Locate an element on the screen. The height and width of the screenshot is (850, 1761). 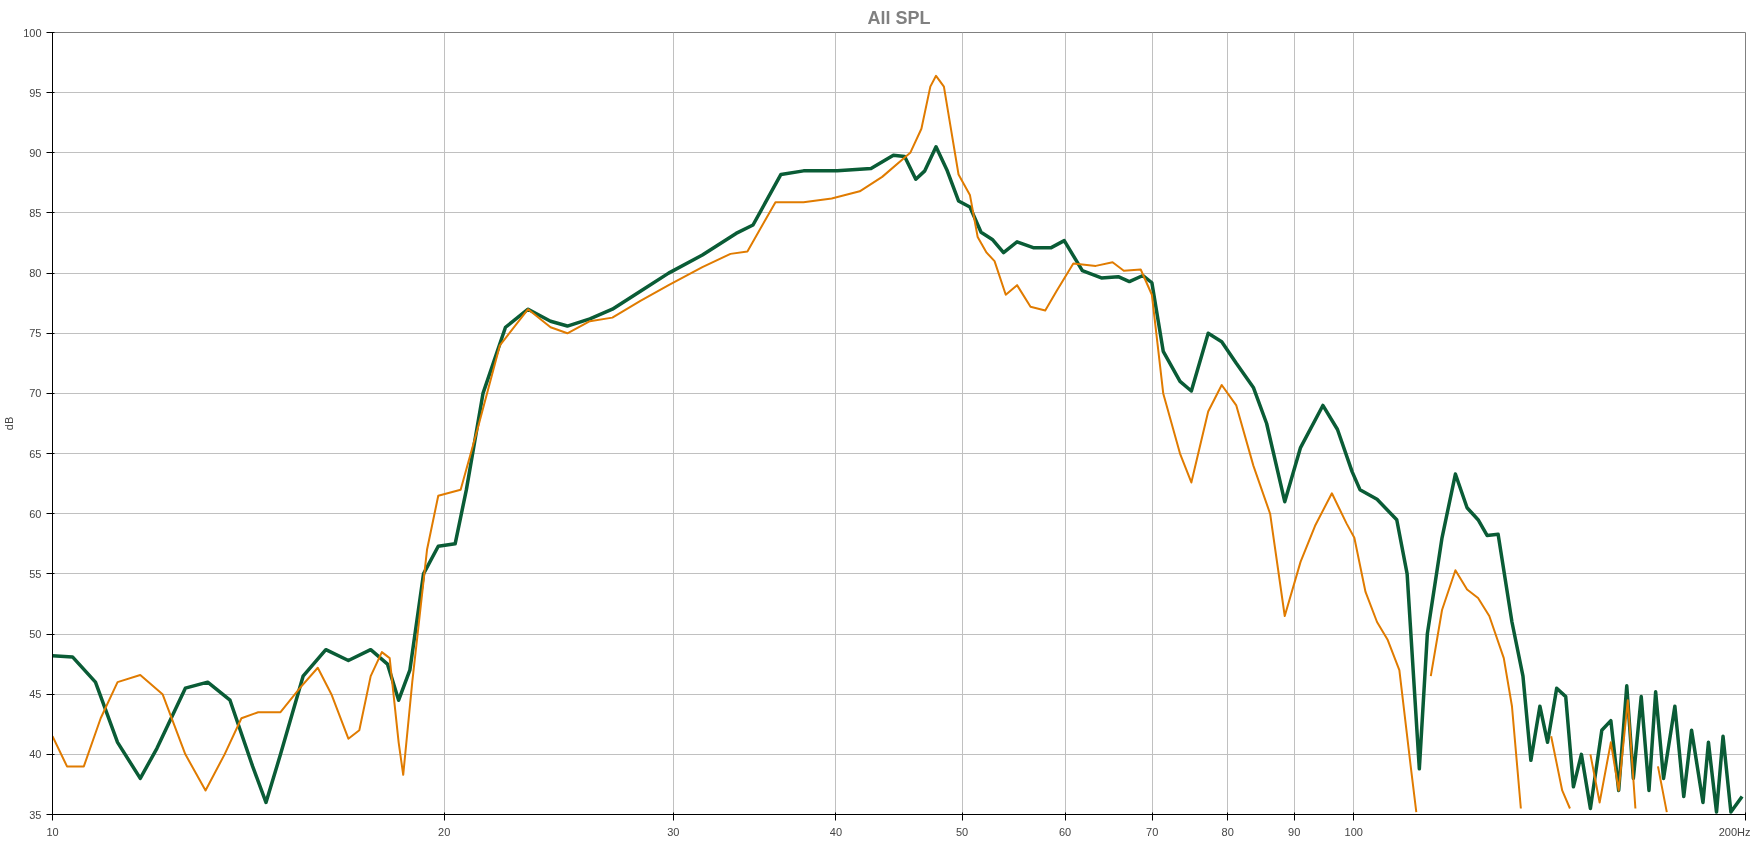
y-tick-label: 95 is located at coordinates (35, 92).